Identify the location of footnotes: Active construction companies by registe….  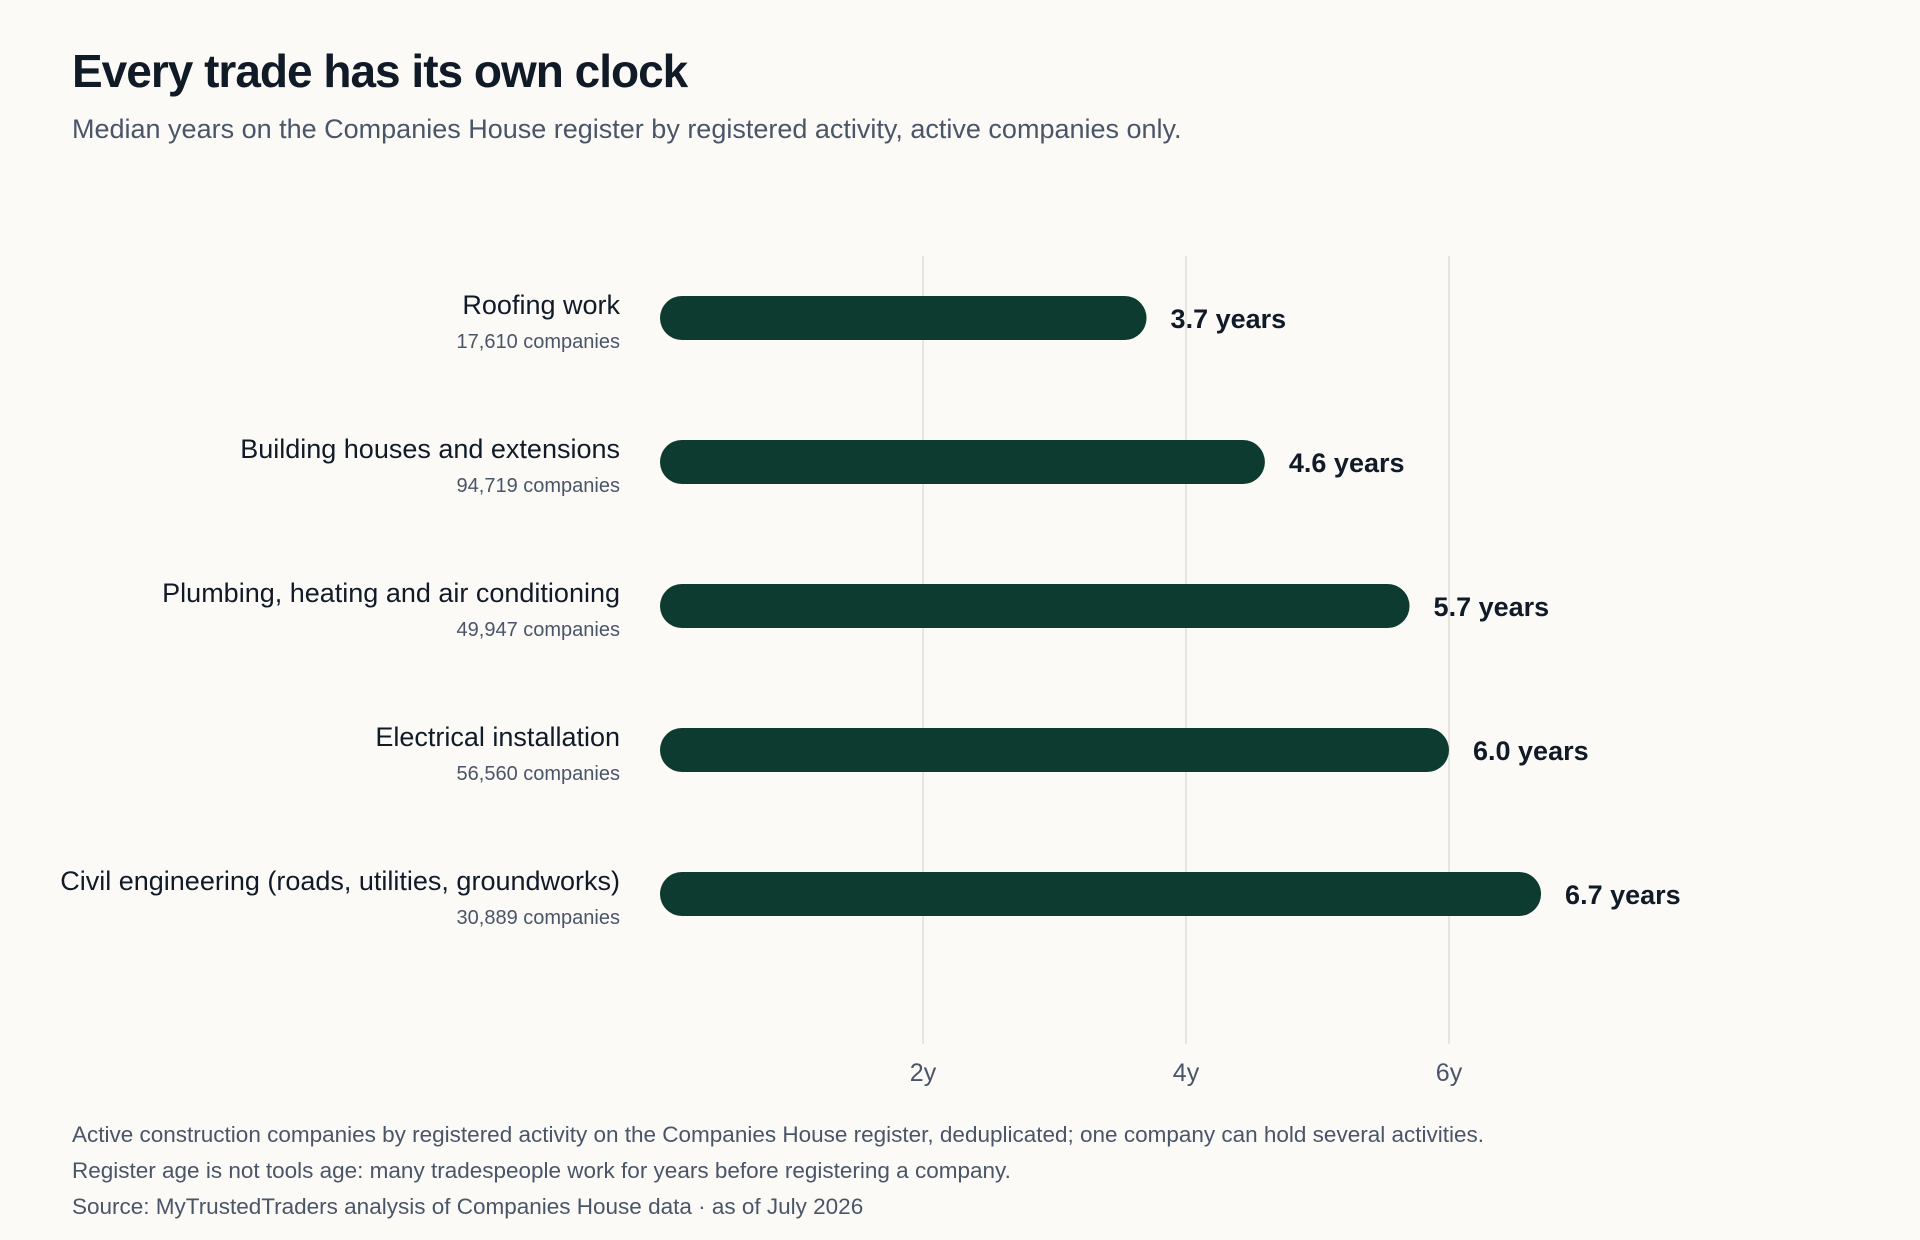
(778, 1171).